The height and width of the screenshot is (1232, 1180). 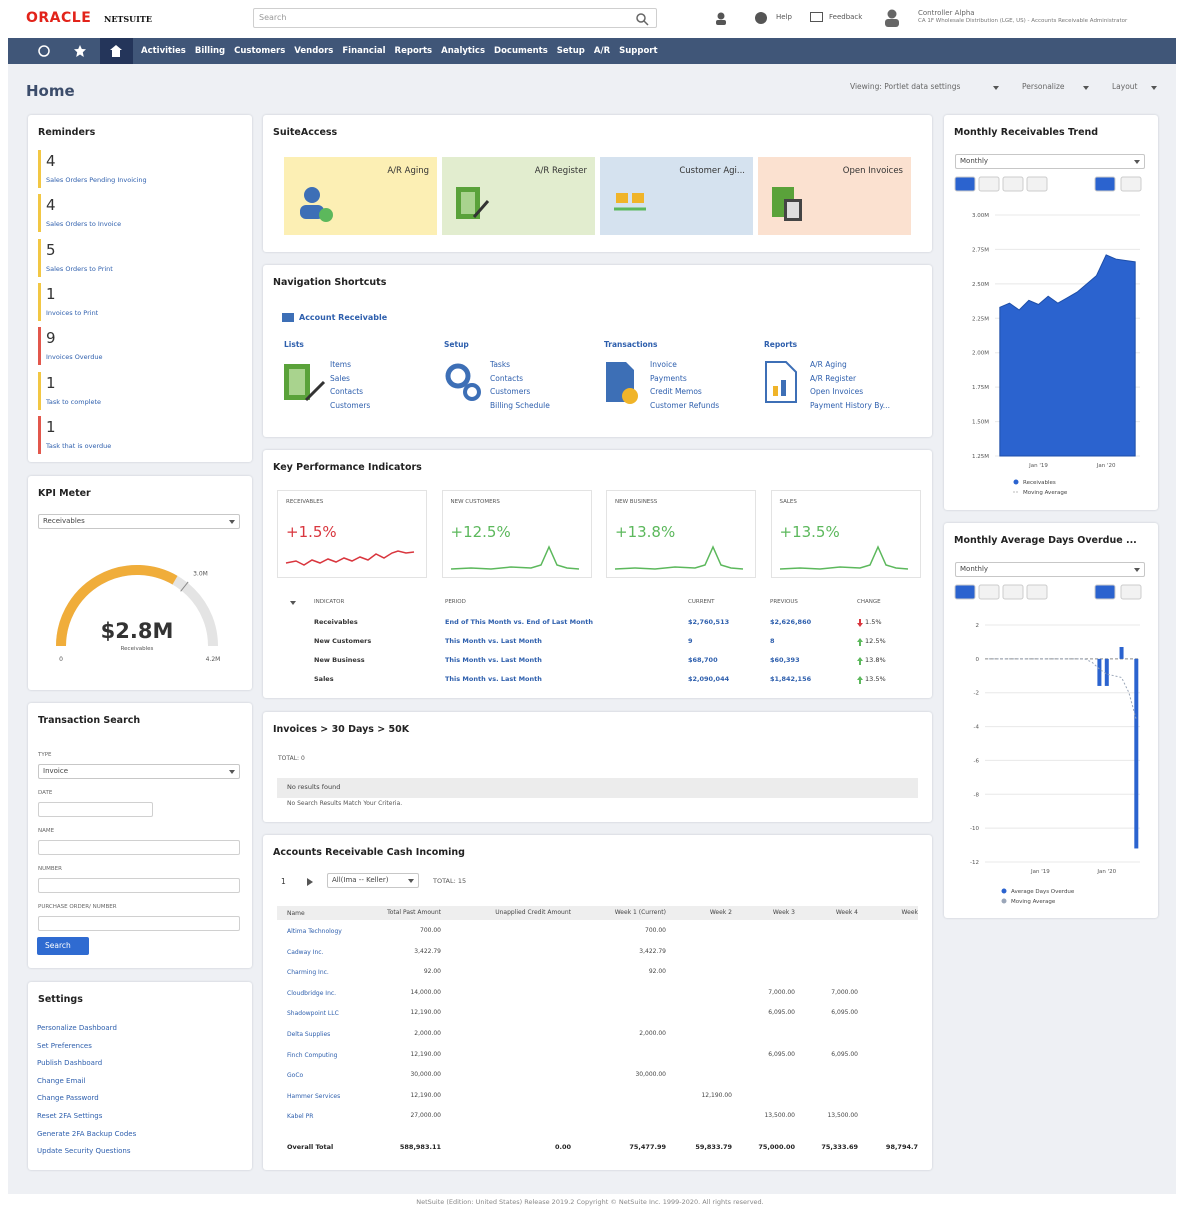 What do you see at coordinates (833, 378) in the screenshot?
I see `shortcut-link: A/R Register` at bounding box center [833, 378].